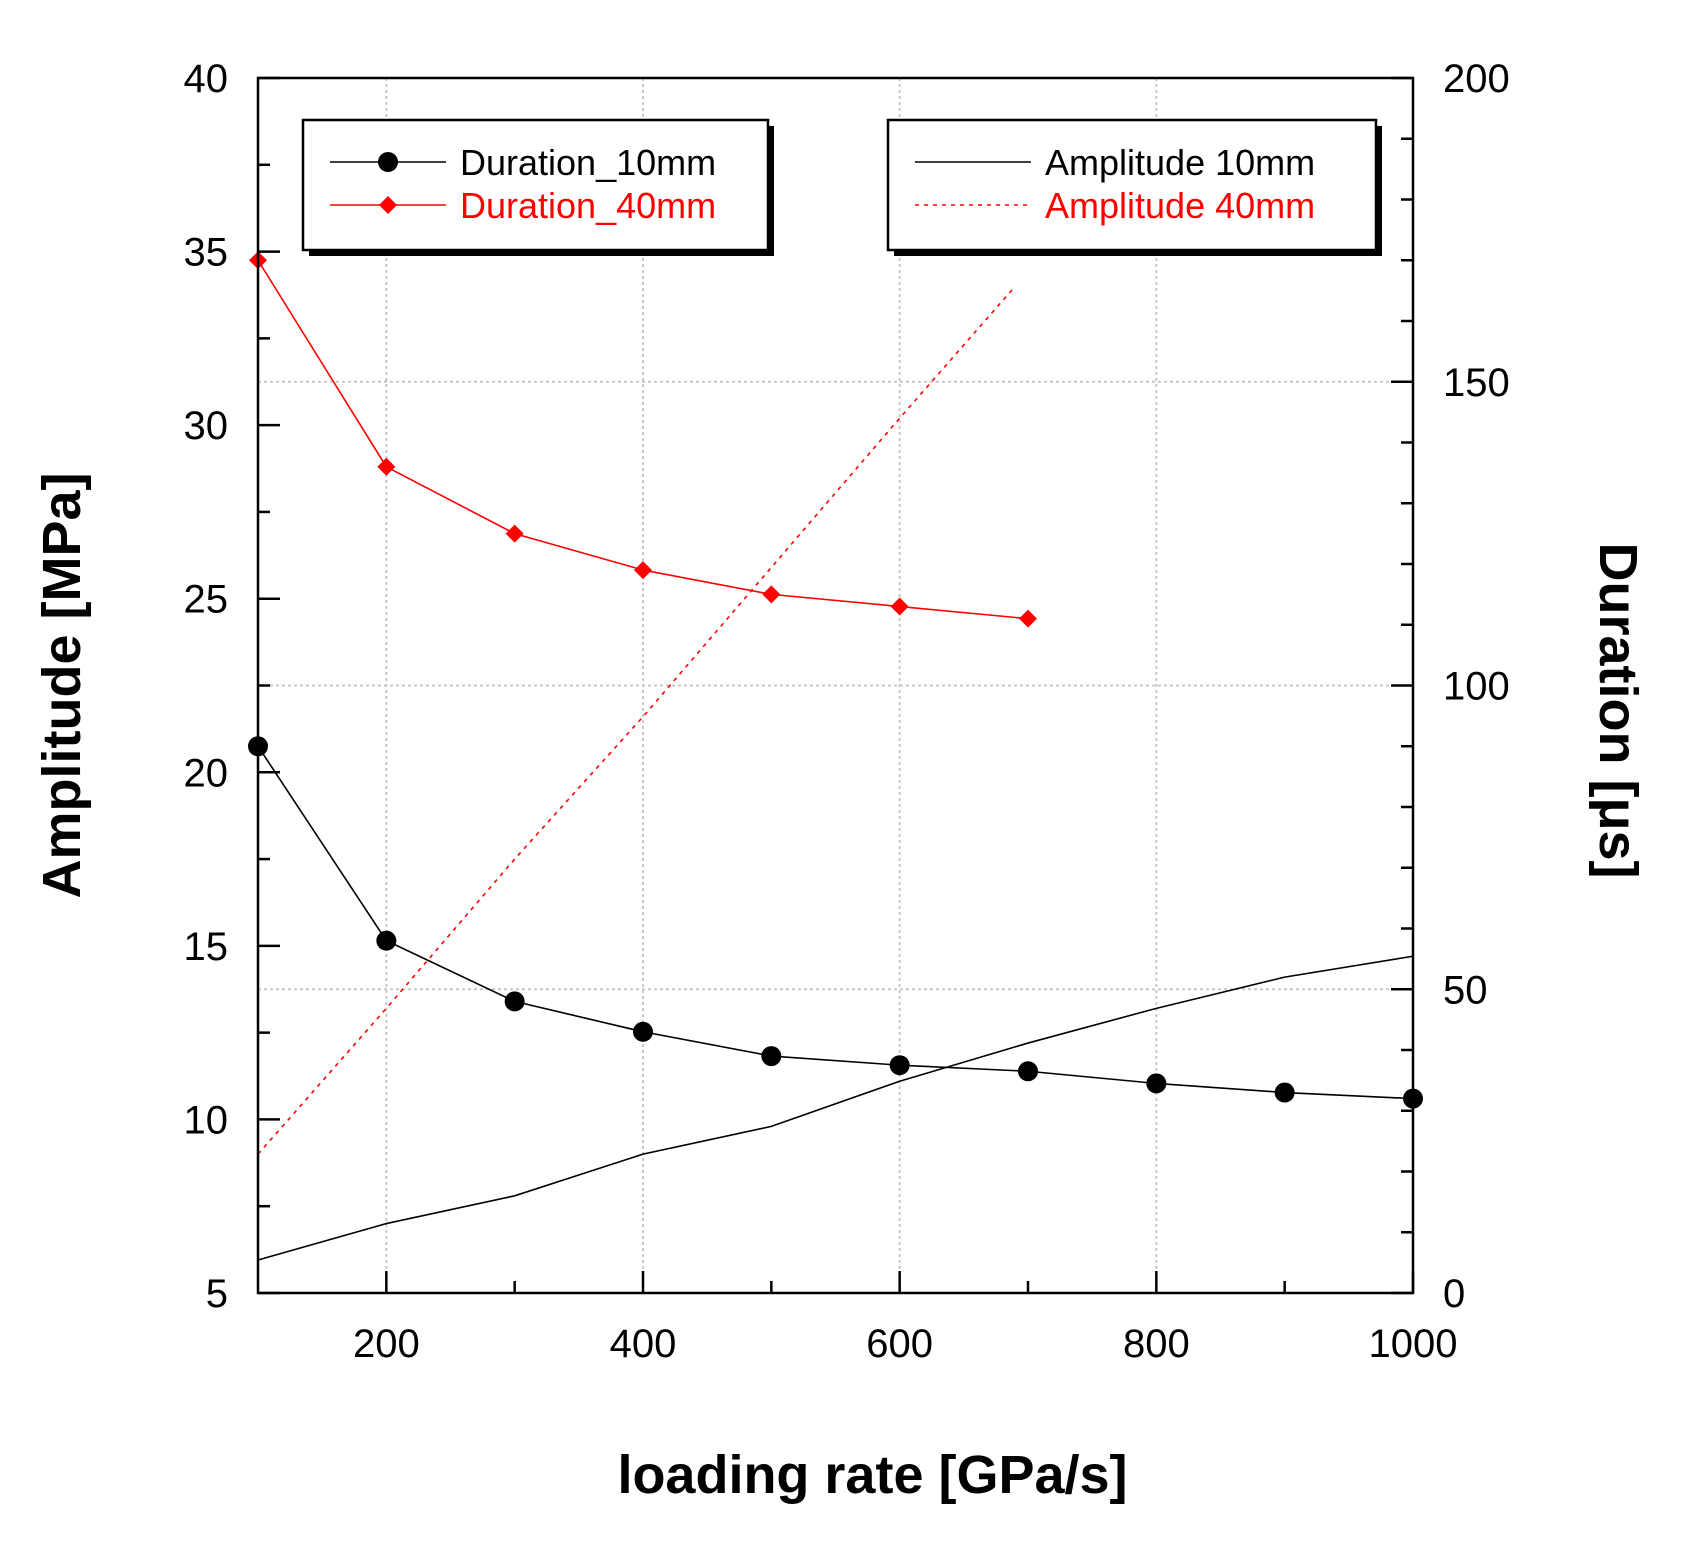  What do you see at coordinates (206, 600) in the screenshot?
I see `y-left-tick-label: 25` at bounding box center [206, 600].